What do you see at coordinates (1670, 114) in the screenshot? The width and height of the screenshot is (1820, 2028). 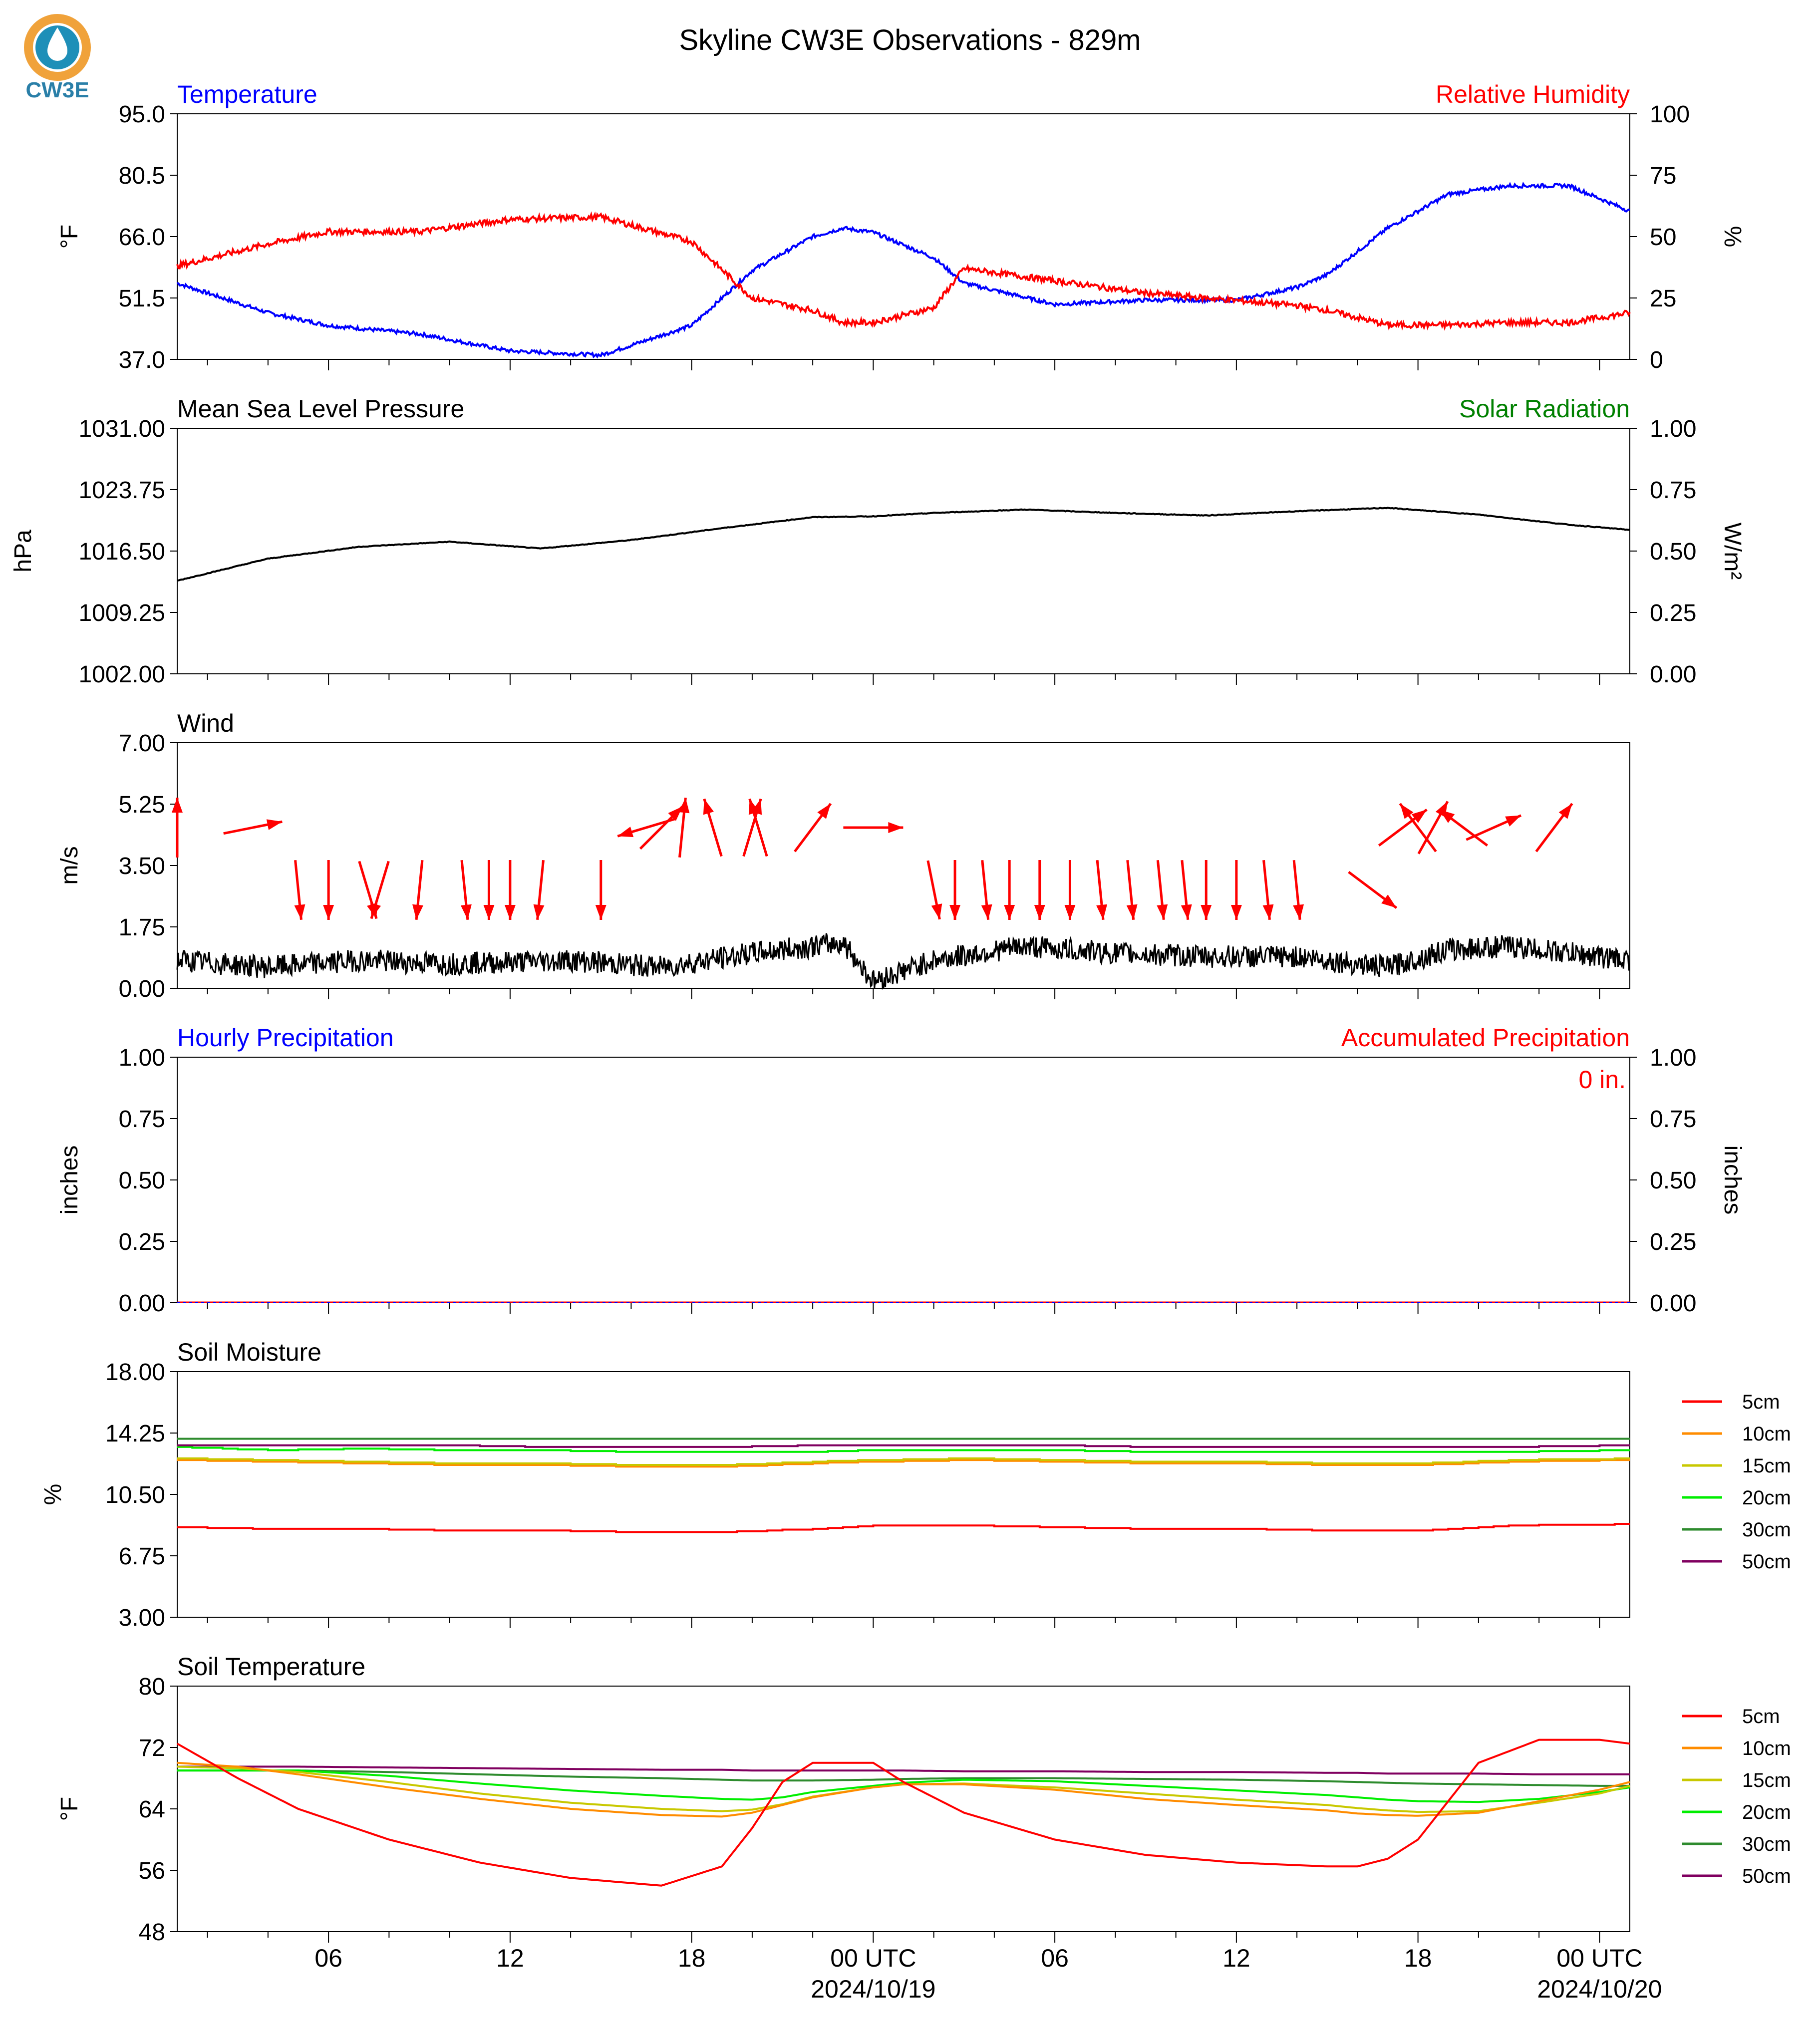 I see `y-tick-label-right: 100` at bounding box center [1670, 114].